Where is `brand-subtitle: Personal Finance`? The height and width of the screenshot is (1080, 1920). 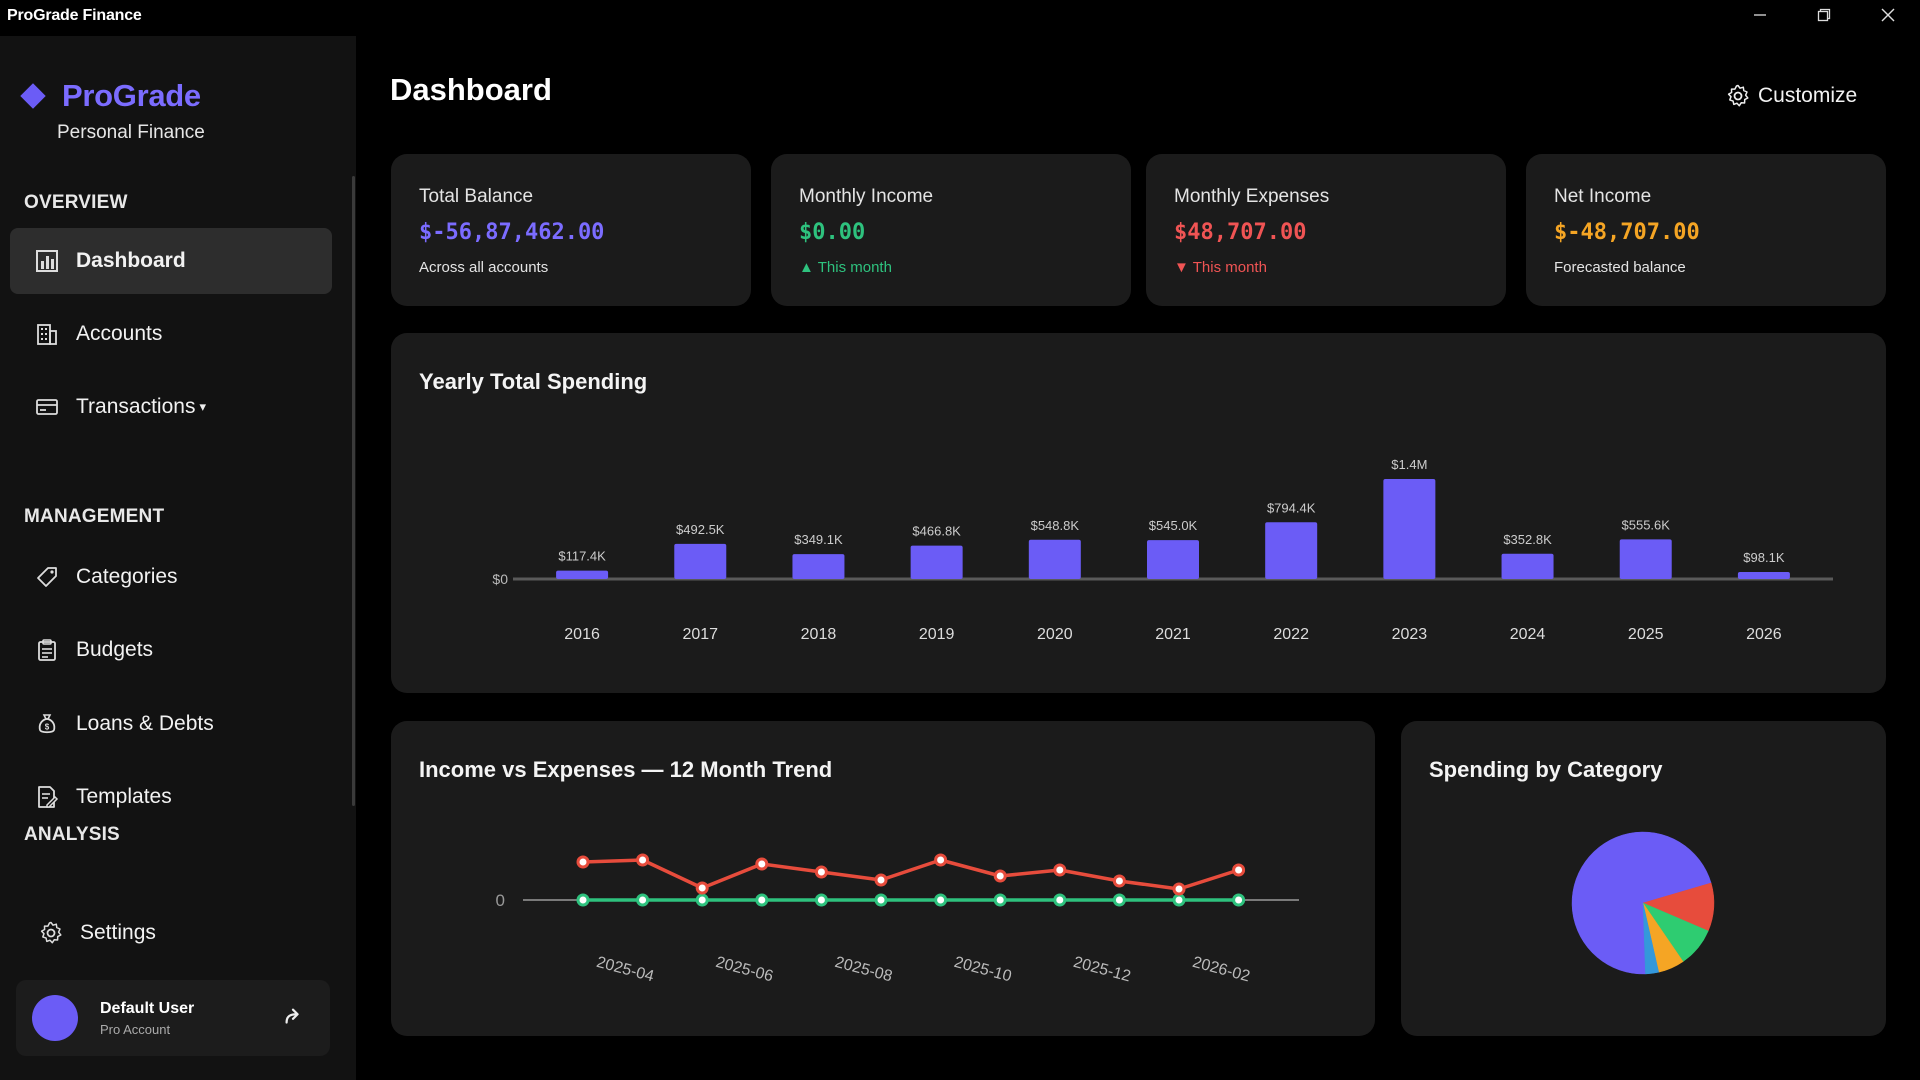 brand-subtitle: Personal Finance is located at coordinates (131, 132).